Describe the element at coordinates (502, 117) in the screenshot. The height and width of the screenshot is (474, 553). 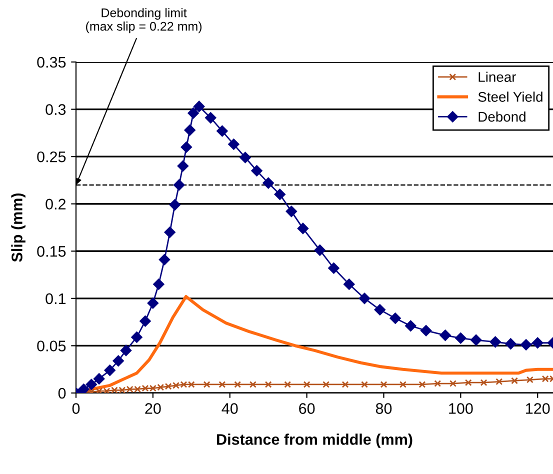
I see `legend-label: Debond` at that location.